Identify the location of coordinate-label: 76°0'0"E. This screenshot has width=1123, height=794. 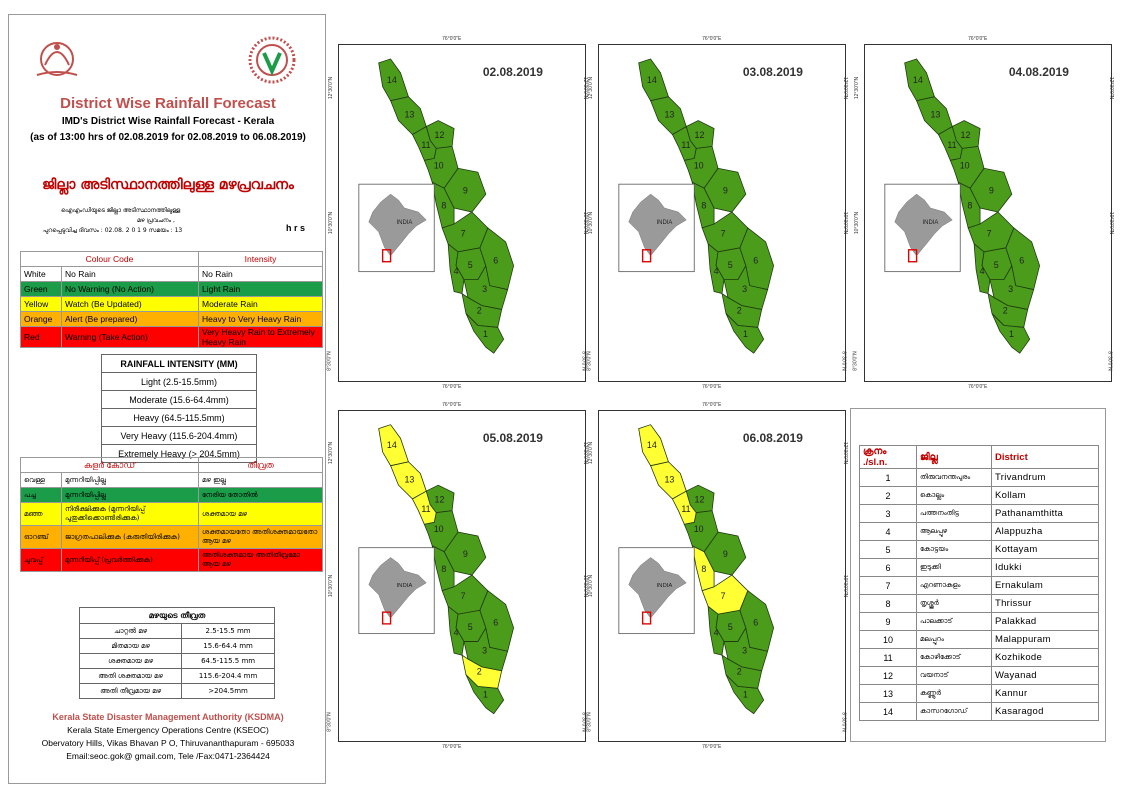
(978, 387).